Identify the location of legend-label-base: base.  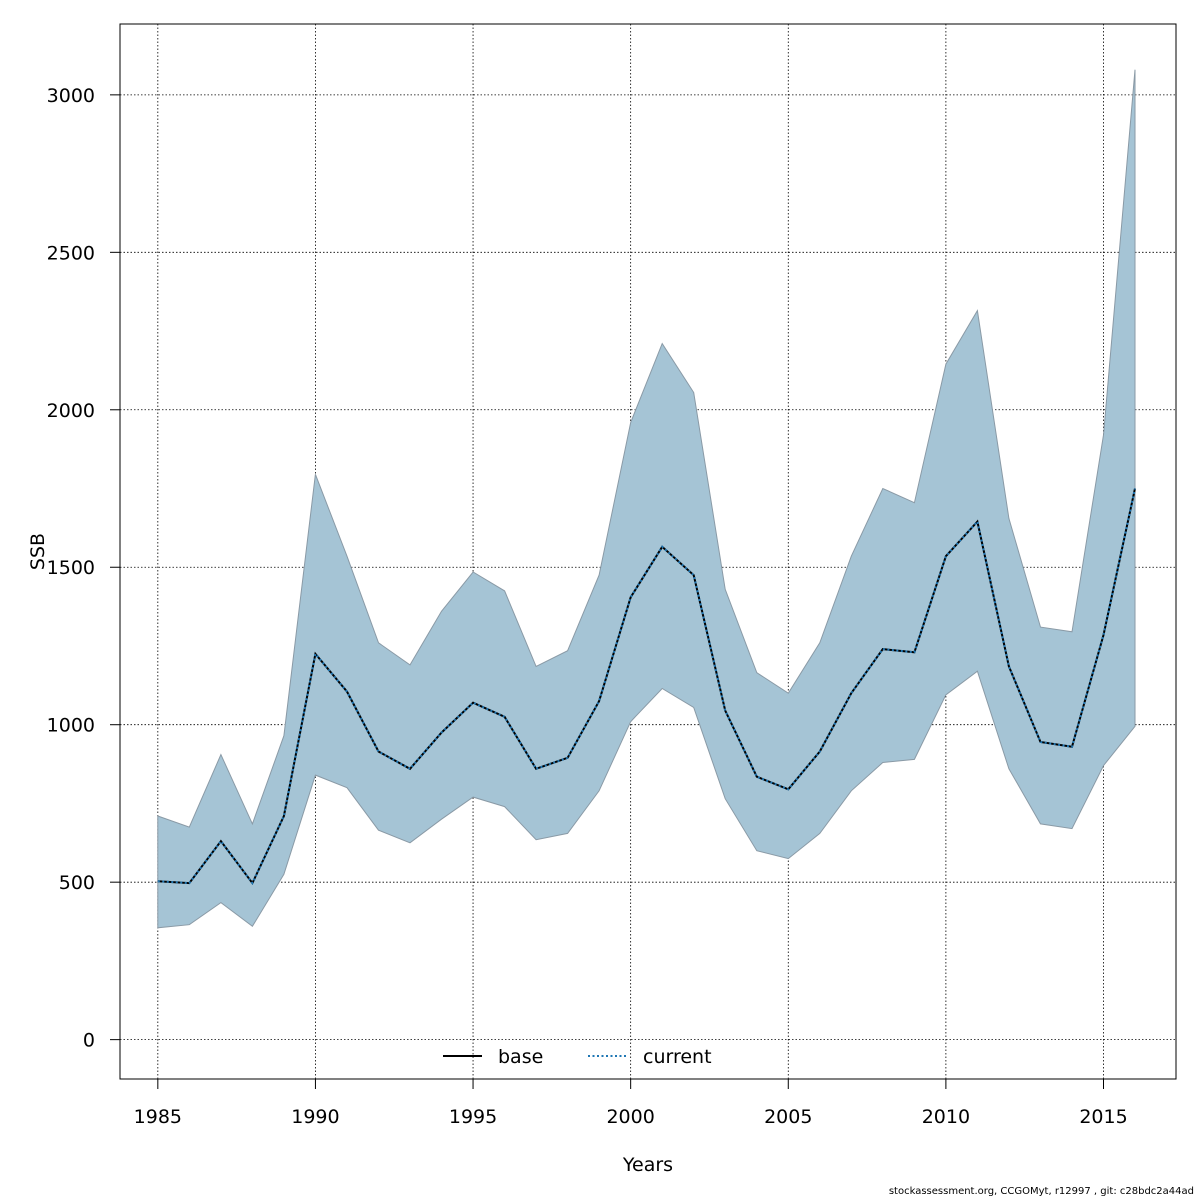
(520, 1057).